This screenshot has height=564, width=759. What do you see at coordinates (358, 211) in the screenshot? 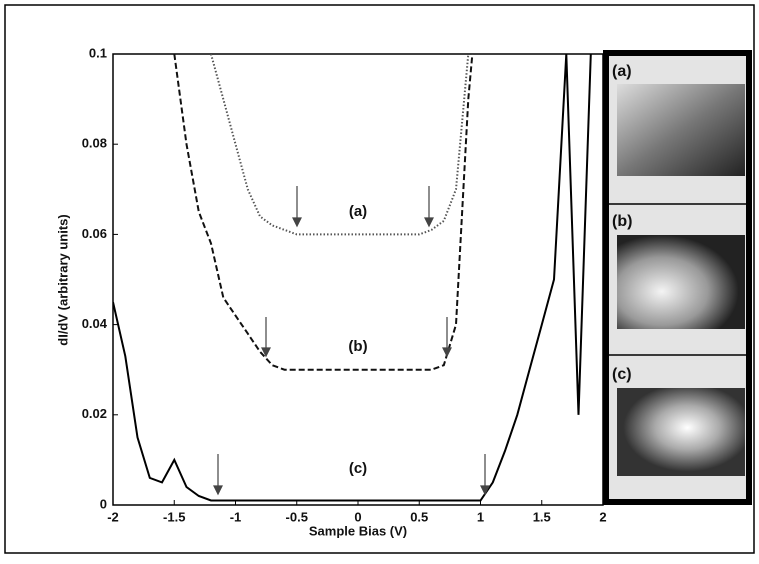
I see `annotation: (a)` at bounding box center [358, 211].